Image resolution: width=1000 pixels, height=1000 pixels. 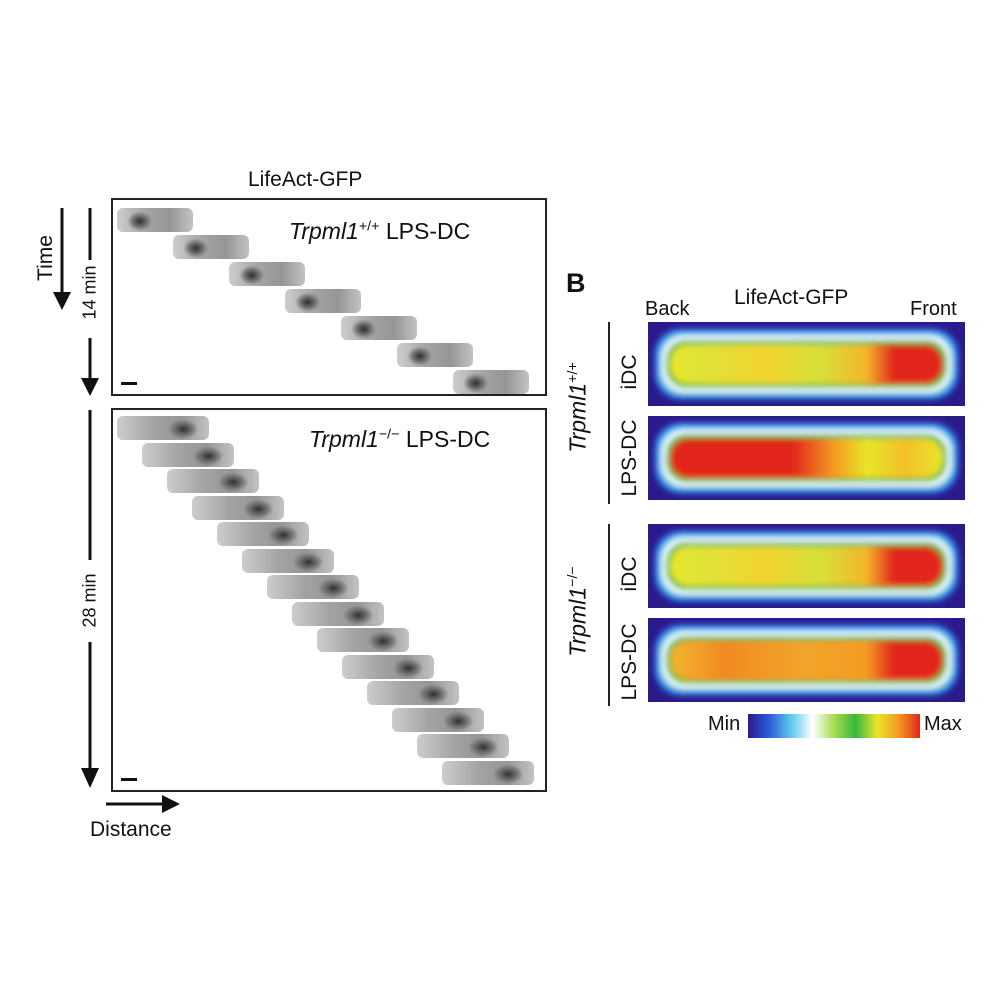 I want to click on time-arrow-28min-icon, so click(x=90, y=599).